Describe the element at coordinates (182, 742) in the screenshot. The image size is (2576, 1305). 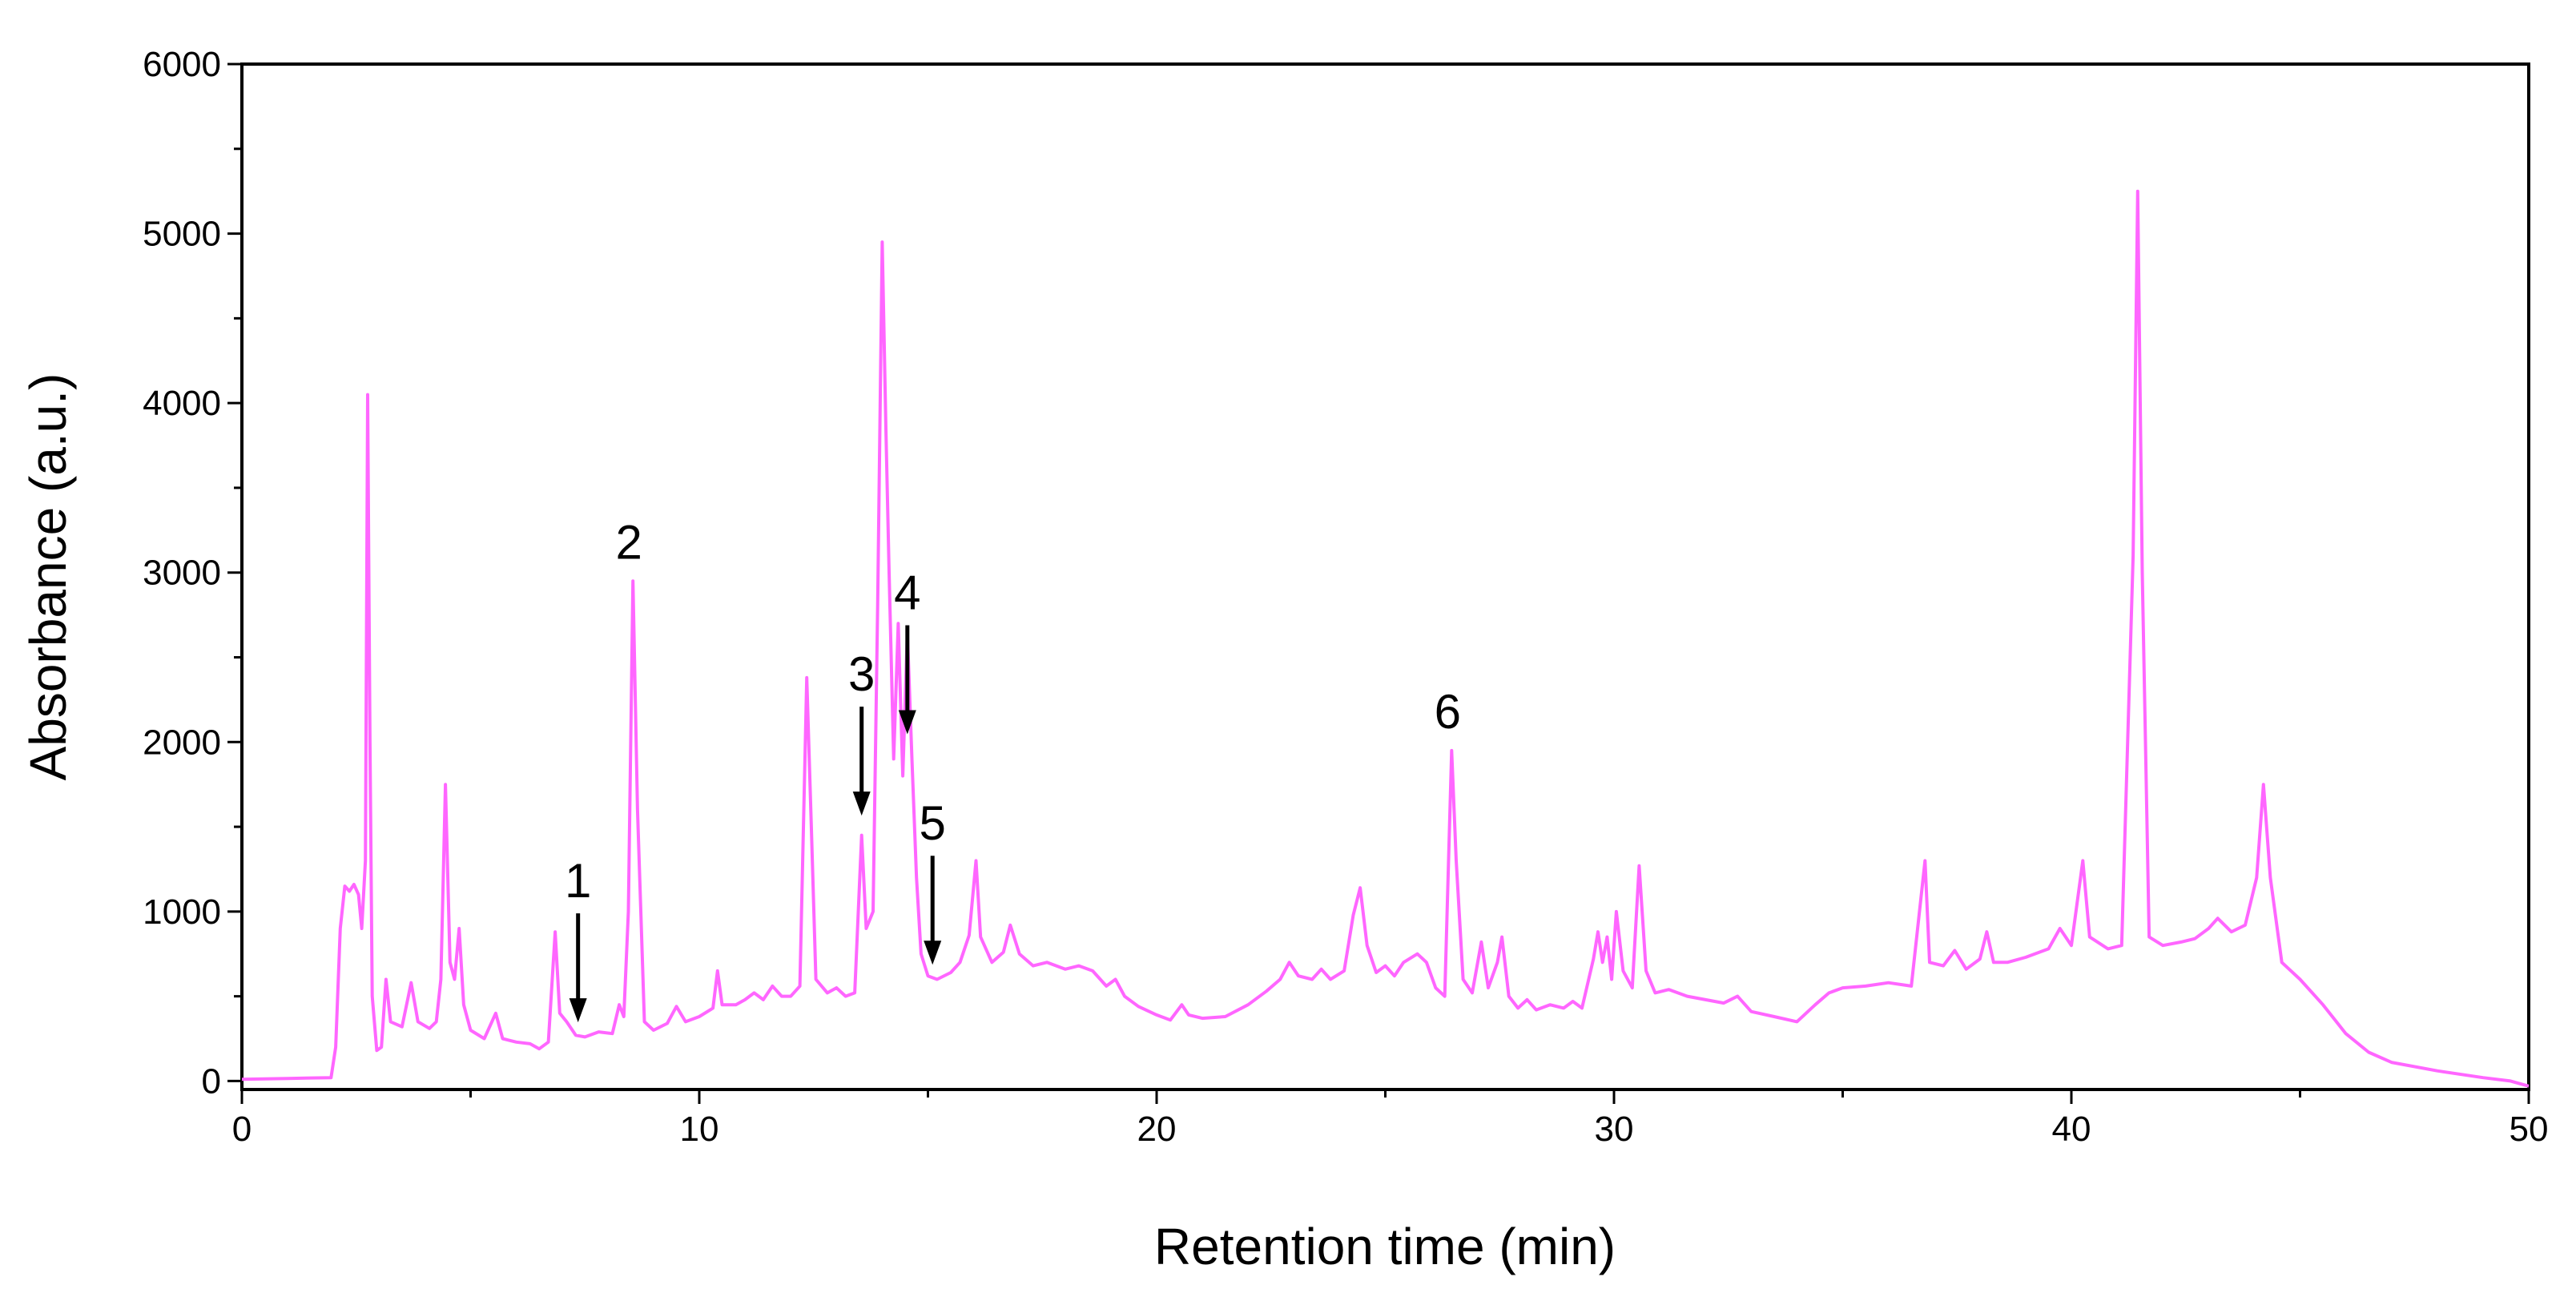
I see `y-tick-label: 2000` at that location.